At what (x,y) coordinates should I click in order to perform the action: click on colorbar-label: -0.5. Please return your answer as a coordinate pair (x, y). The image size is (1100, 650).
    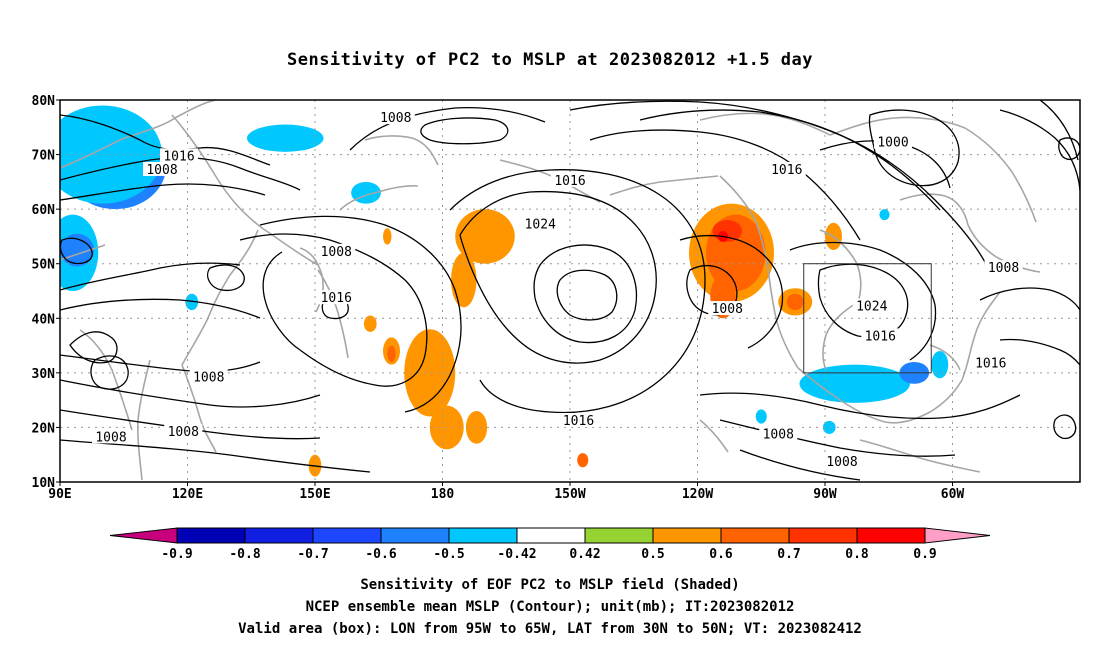
    Looking at the image, I should click on (448, 554).